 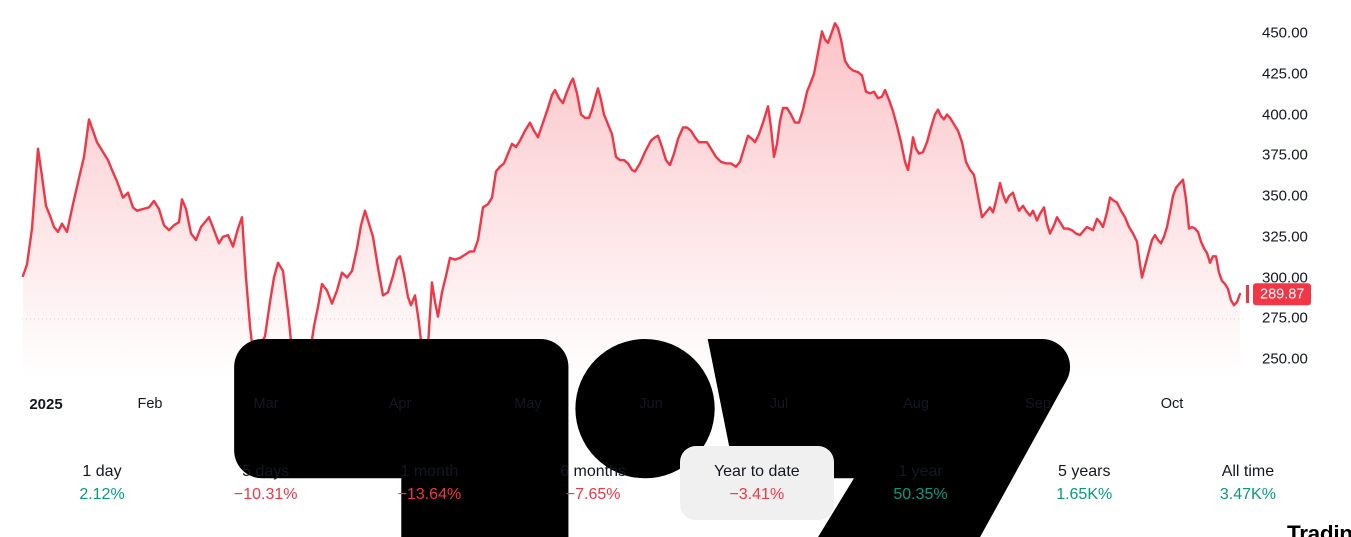 I want to click on range-label: 1 day, so click(x=102, y=471).